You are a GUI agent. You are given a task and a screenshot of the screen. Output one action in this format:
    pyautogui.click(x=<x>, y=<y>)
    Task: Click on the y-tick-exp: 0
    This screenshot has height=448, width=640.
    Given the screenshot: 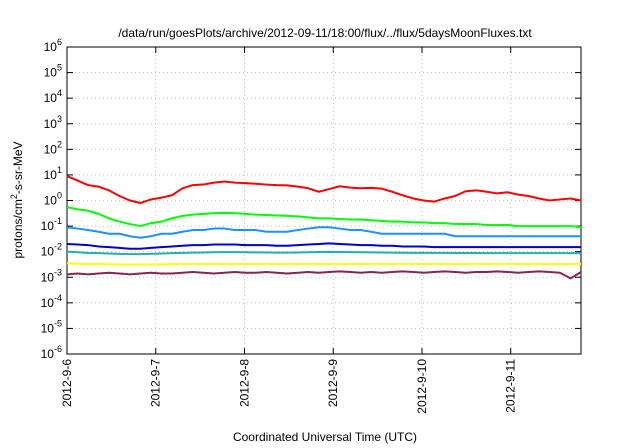 What is the action you would take?
    pyautogui.click(x=59, y=196)
    